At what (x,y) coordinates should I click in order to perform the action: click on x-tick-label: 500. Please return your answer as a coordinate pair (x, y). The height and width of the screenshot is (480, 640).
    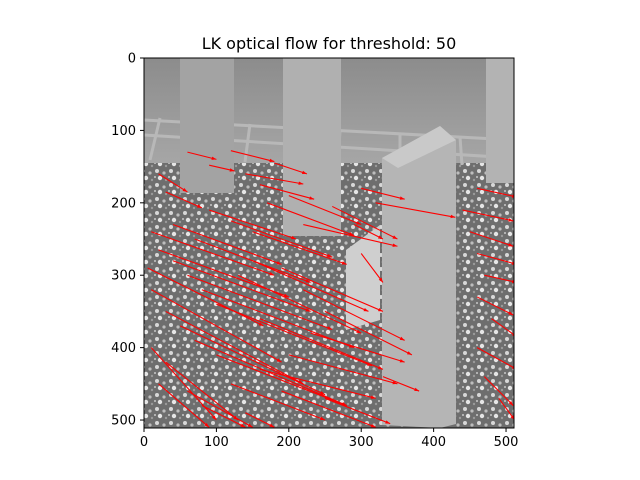
    Looking at the image, I should click on (506, 442).